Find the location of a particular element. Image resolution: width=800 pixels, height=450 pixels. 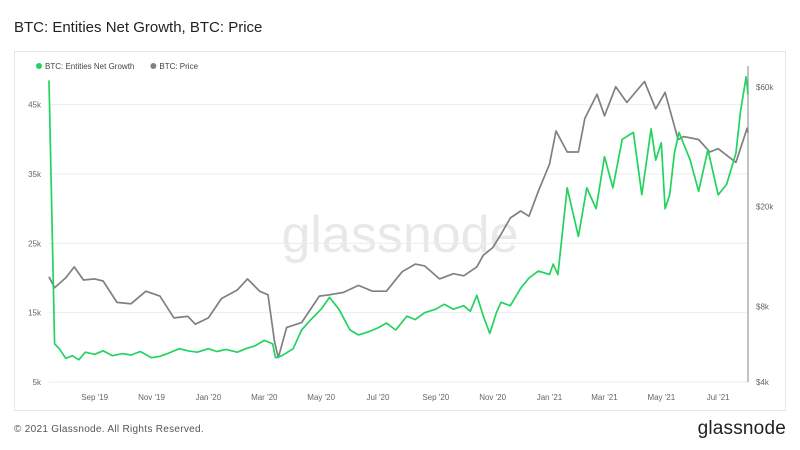

x-tick-label: Jan '21 is located at coordinates (550, 397).